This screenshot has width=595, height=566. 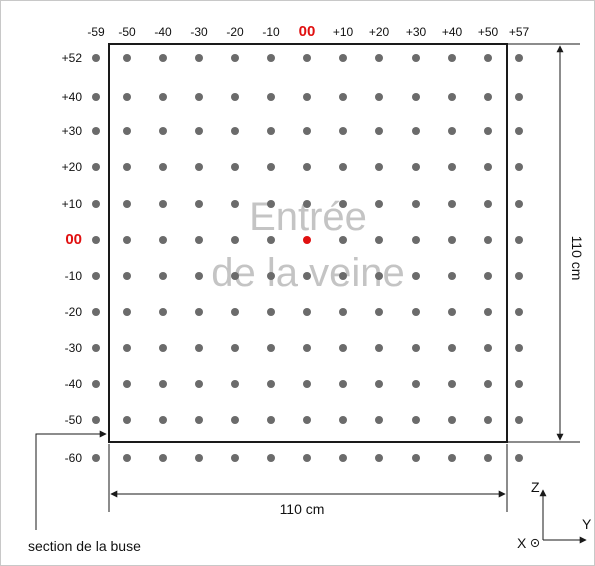 What do you see at coordinates (519, 32) in the screenshot?
I see `column-label: +57` at bounding box center [519, 32].